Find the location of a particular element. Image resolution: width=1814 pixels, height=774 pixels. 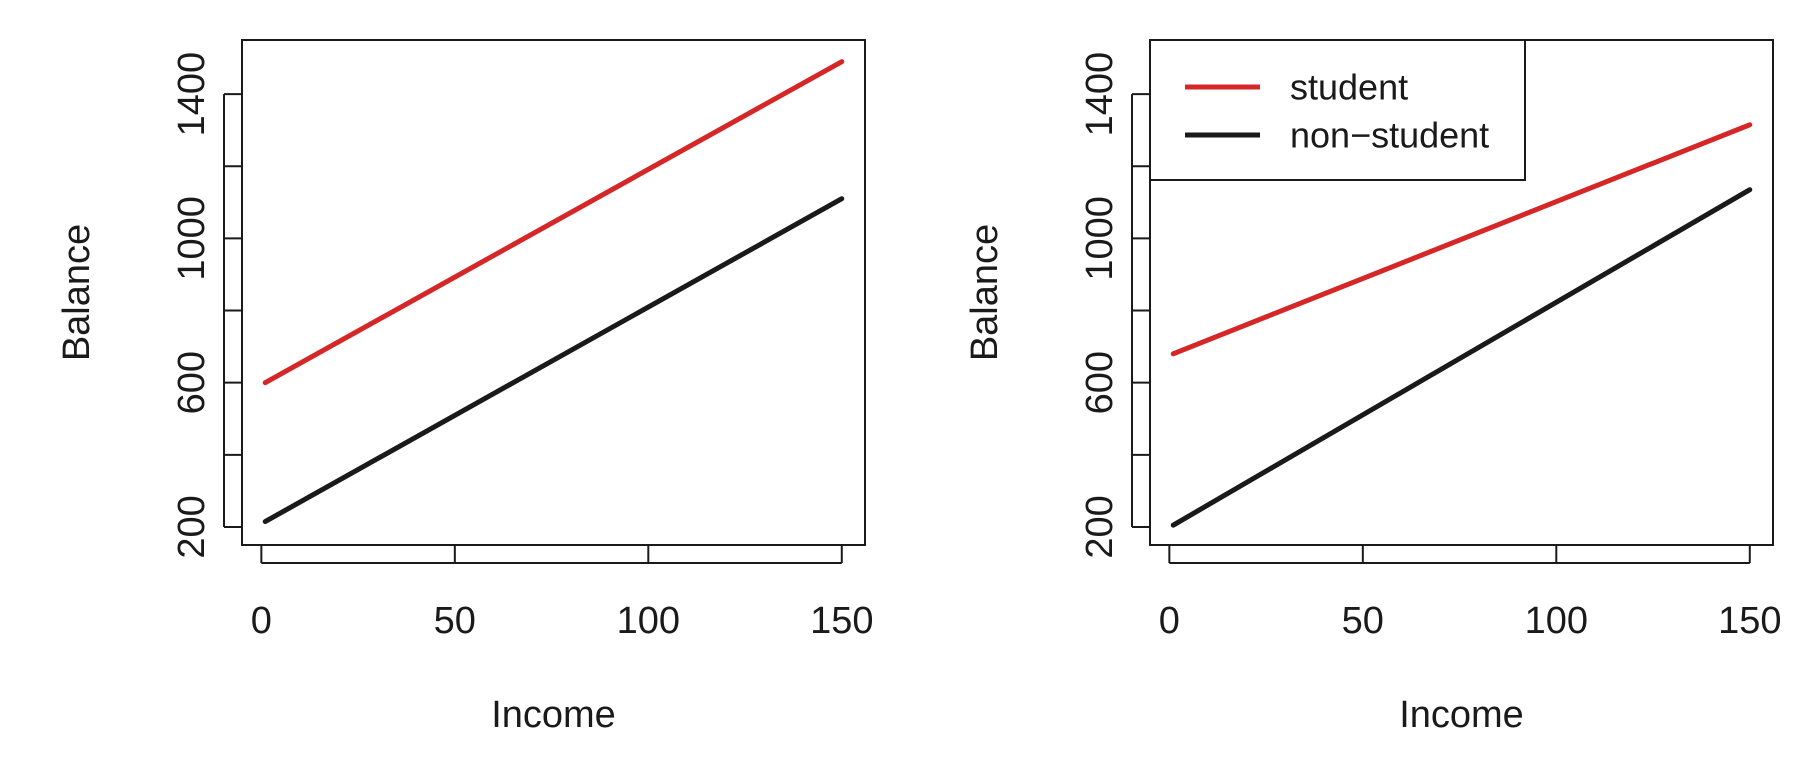

legend-label: non−student is located at coordinates (1389, 135).